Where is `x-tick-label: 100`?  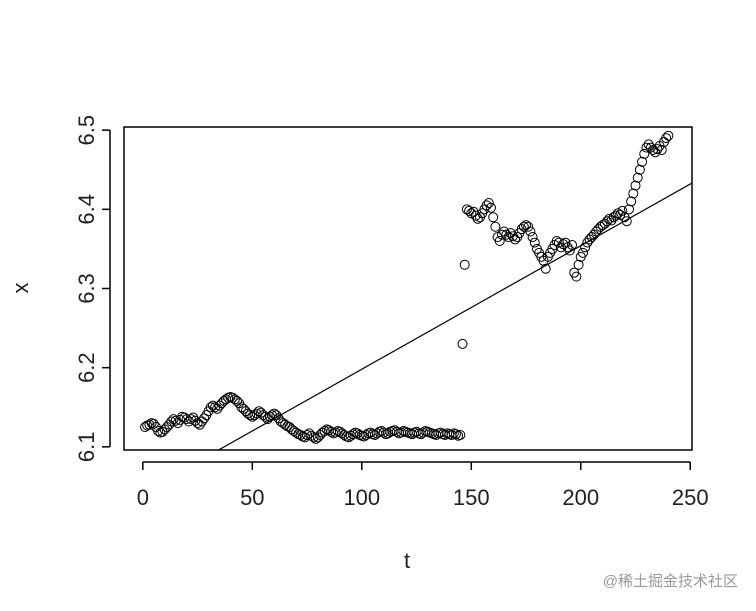
x-tick-label: 100 is located at coordinates (361, 497).